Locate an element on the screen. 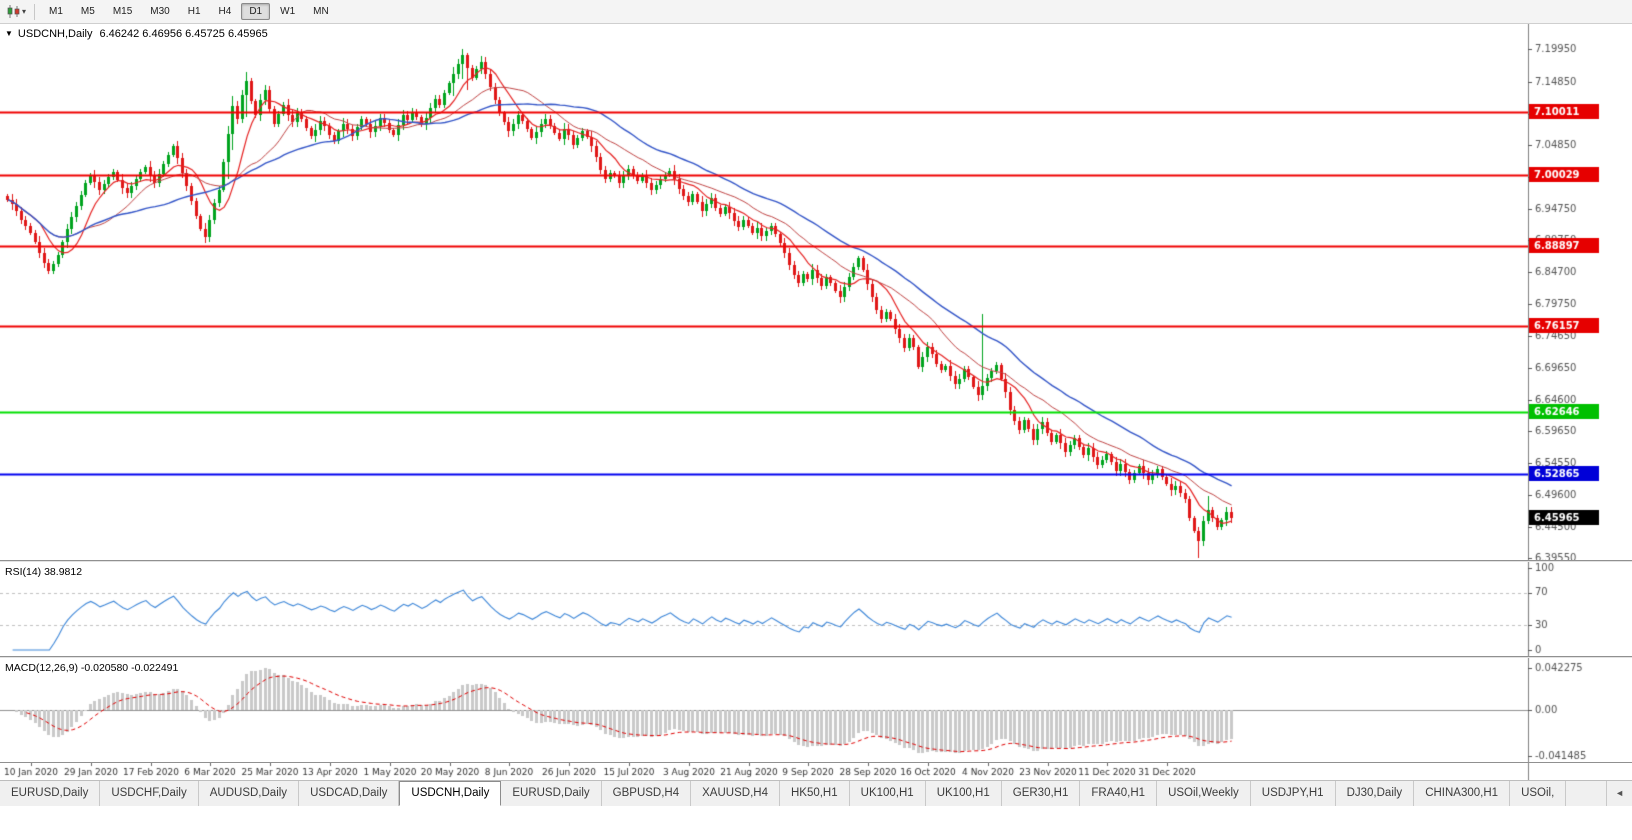 This screenshot has height=840, width=1632. timeframe-button-M30: M30 is located at coordinates (160, 11).